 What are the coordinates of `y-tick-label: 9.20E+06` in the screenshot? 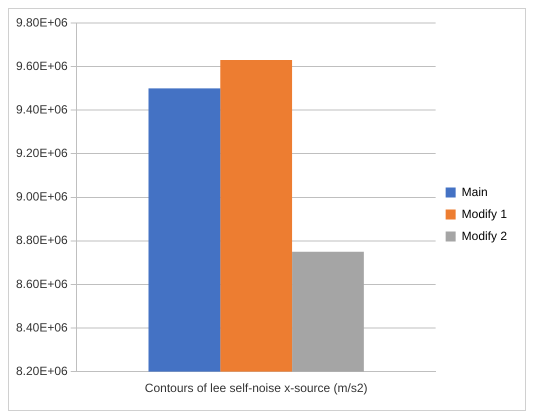 It's located at (42, 153).